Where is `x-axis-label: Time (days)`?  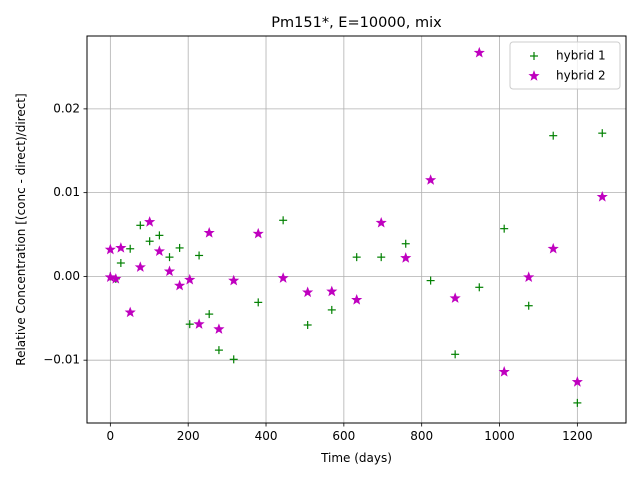
x-axis-label: Time (days) is located at coordinates (356, 458).